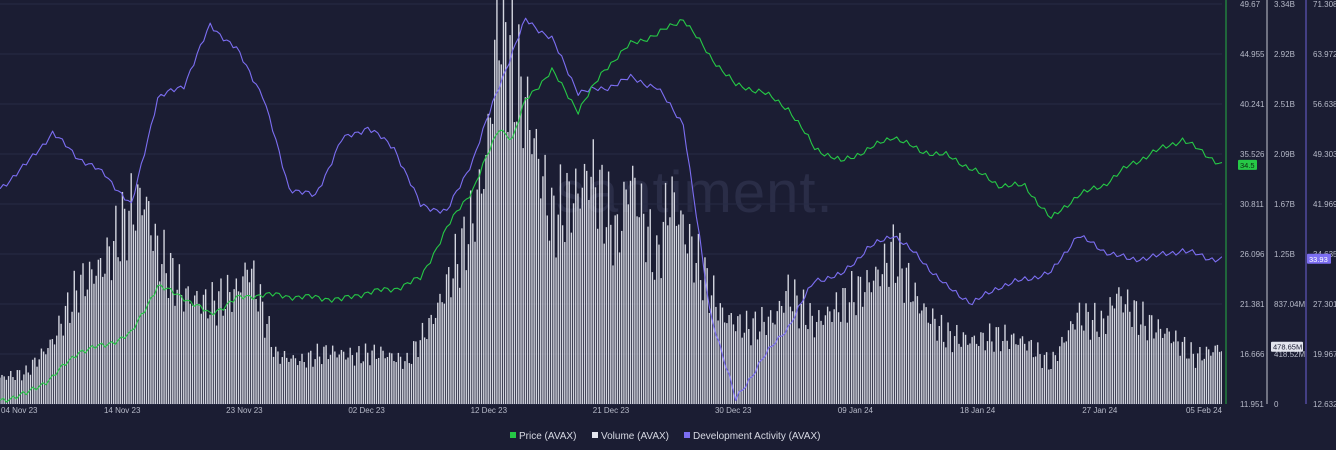 This screenshot has width=1336, height=450. Describe the element at coordinates (1250, 4) in the screenshot. I see `y-tick-price: 49.67` at that location.